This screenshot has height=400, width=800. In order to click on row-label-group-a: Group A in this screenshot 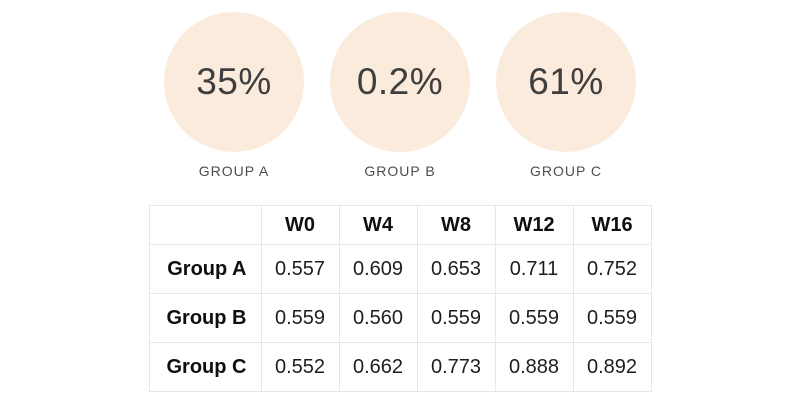, I will do `click(205, 269)`.